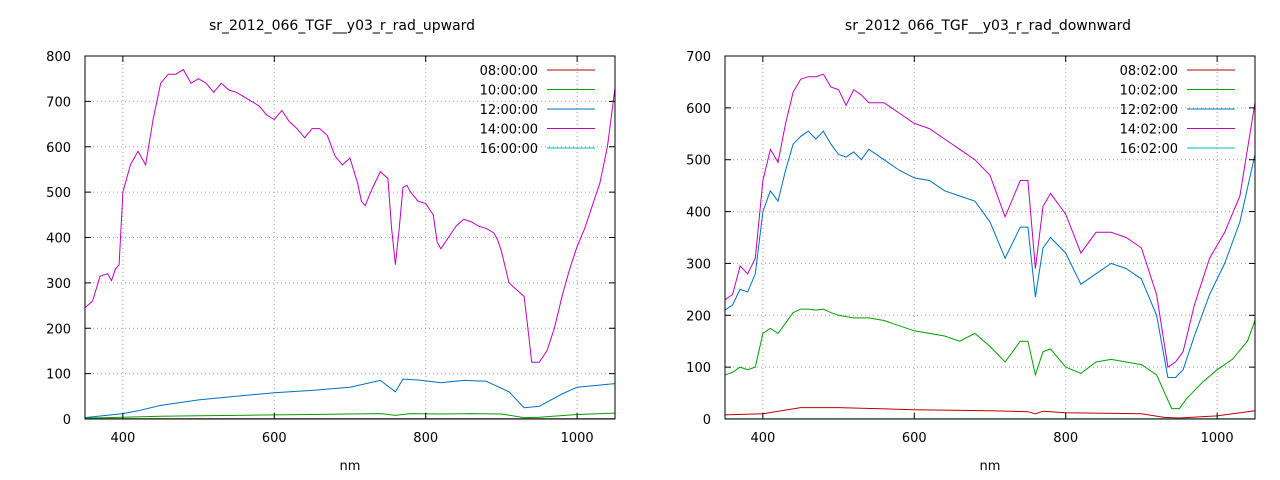 This screenshot has height=480, width=1280. Describe the element at coordinates (58, 193) in the screenshot. I see `chart-1-y-tick-label: 500` at that location.